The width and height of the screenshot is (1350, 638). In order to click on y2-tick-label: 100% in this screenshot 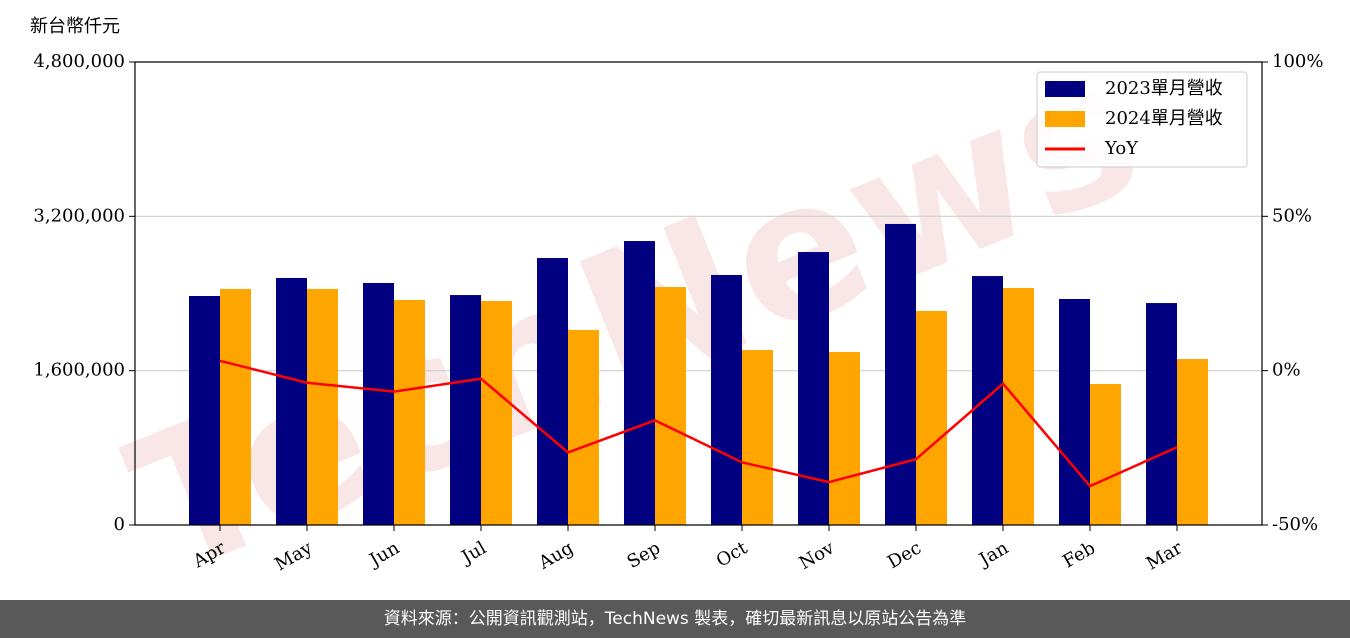, I will do `click(1297, 61)`.